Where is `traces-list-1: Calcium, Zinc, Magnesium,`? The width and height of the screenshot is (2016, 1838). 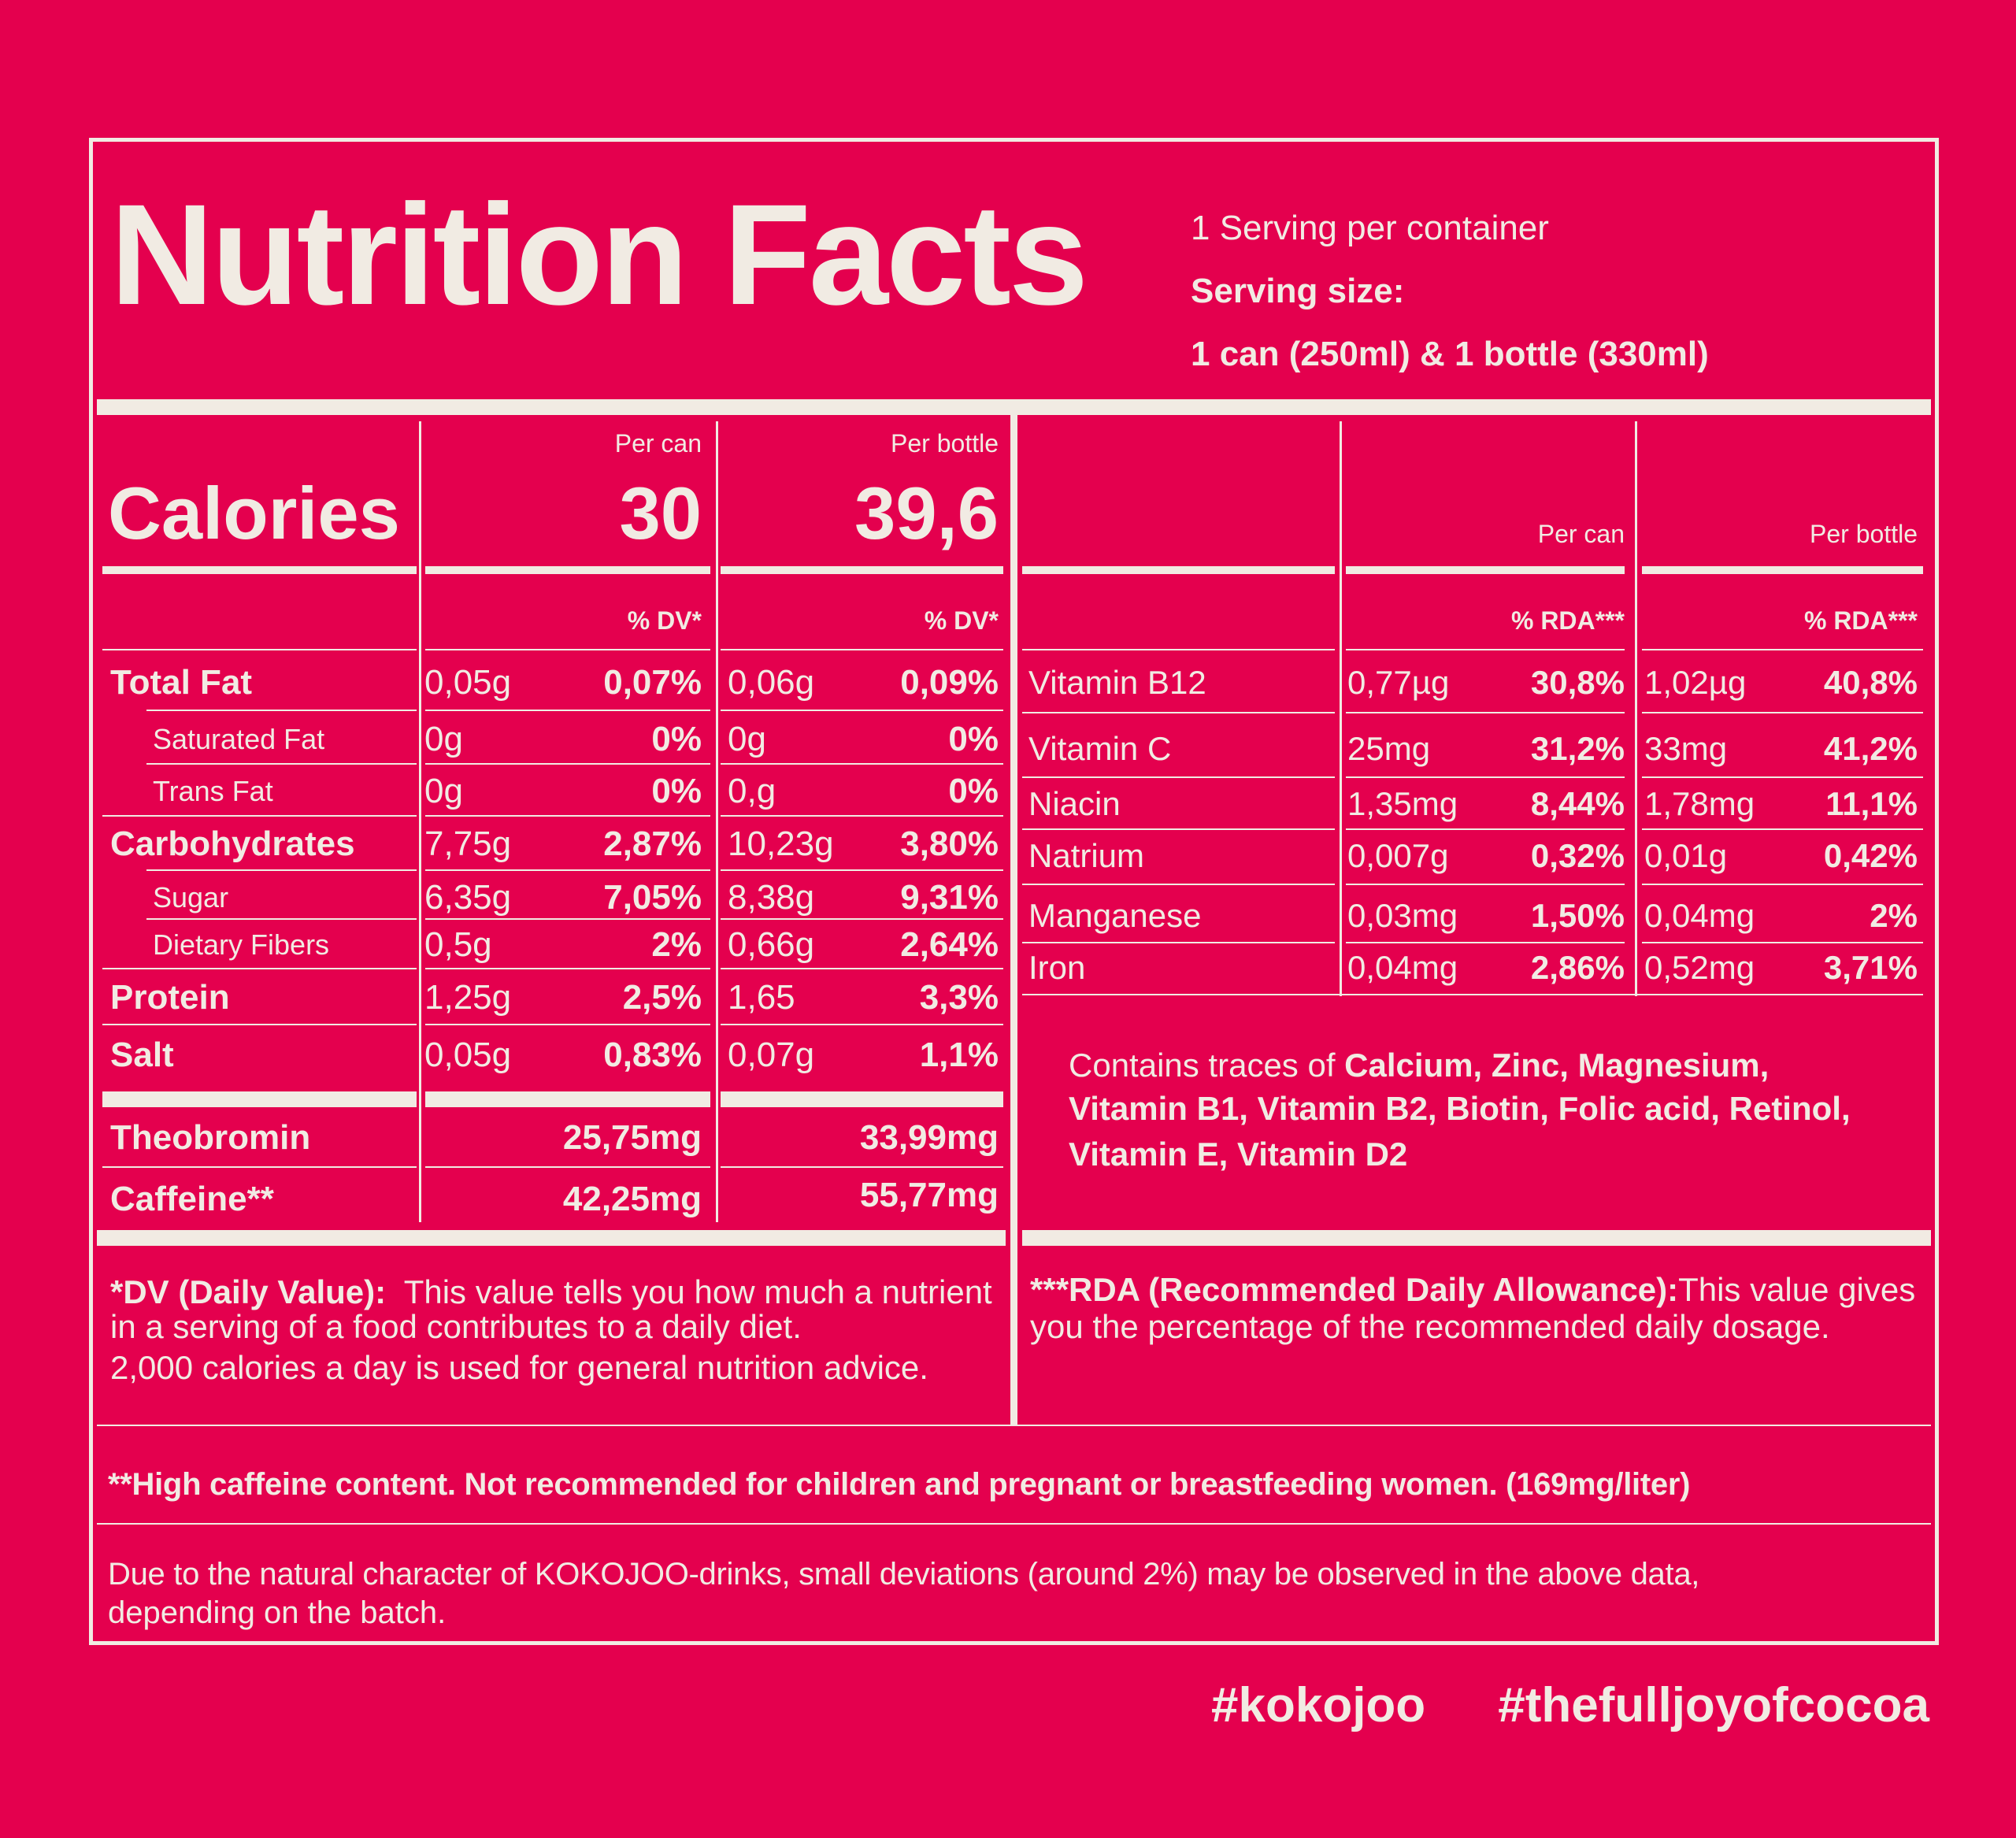 traces-list-1: Calcium, Zinc, Magnesium, is located at coordinates (1557, 1065).